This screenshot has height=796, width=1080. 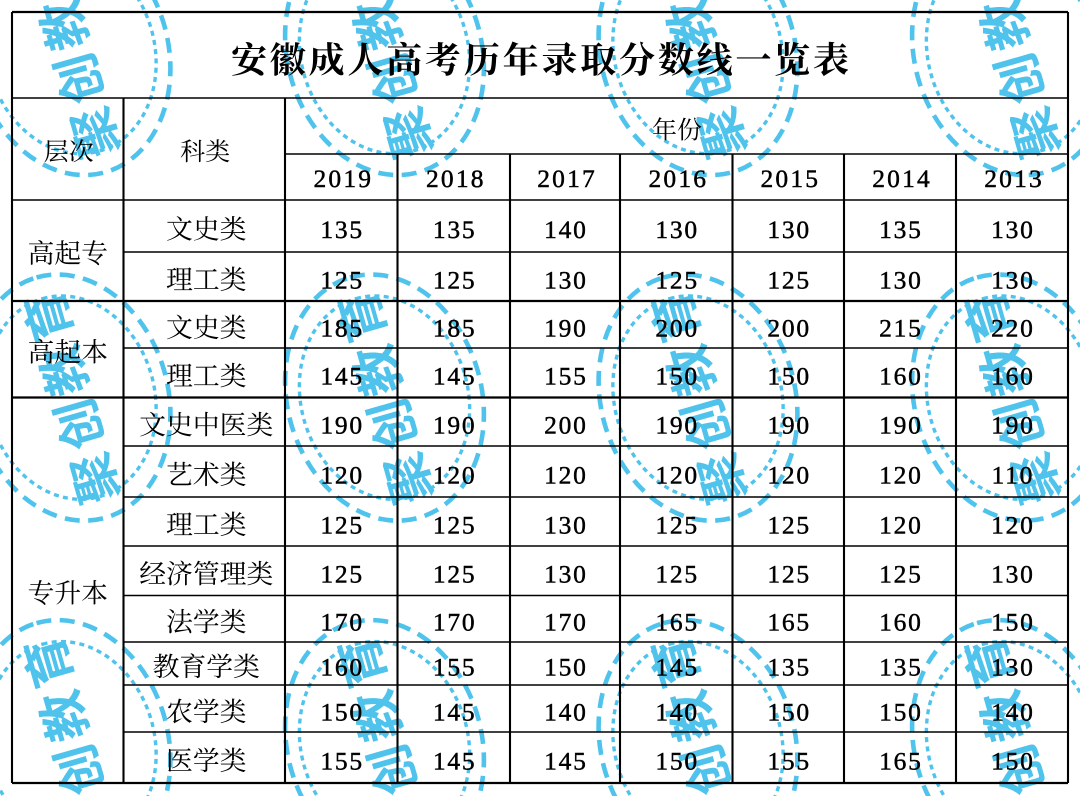 What do you see at coordinates (1013, 474) in the screenshot?
I see `svg-text: 110` at bounding box center [1013, 474].